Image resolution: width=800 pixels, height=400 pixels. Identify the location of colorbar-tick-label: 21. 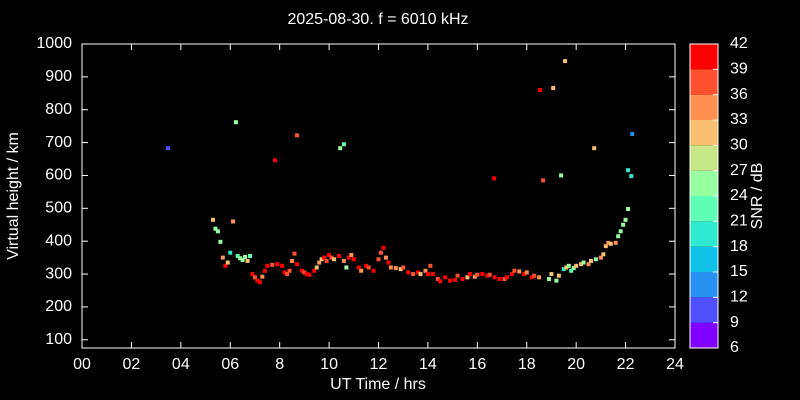
(739, 221).